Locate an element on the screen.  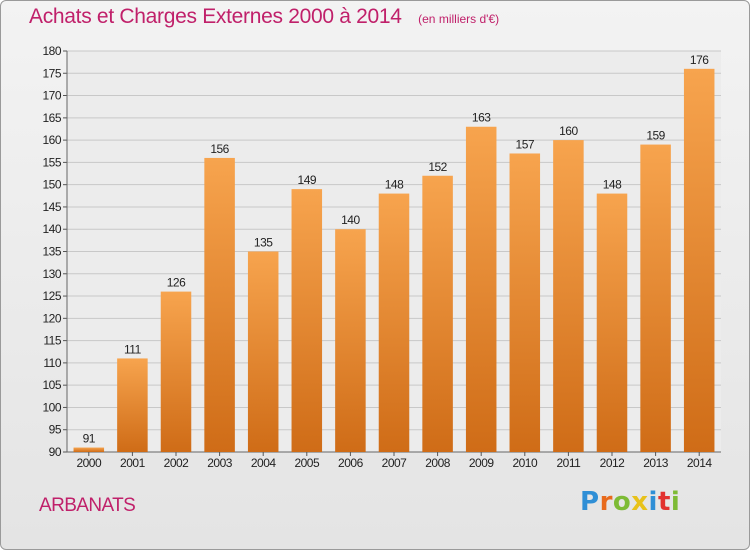
x-tick-label-2009: 2009 is located at coordinates (482, 463).